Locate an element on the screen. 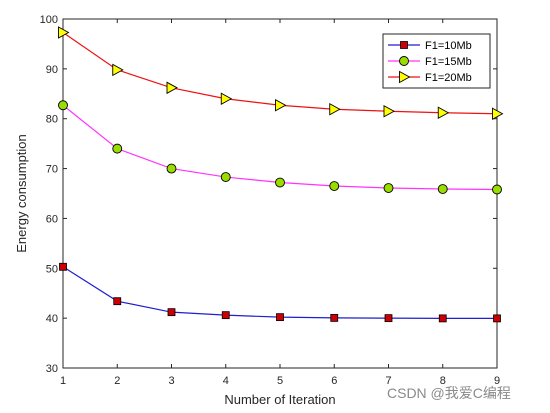  x-tick-label: 3 is located at coordinates (171, 381).